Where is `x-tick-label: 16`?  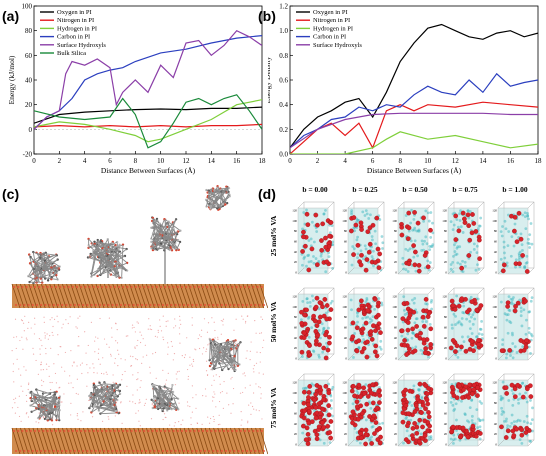
x-tick-label: 16 is located at coordinates (237, 161).